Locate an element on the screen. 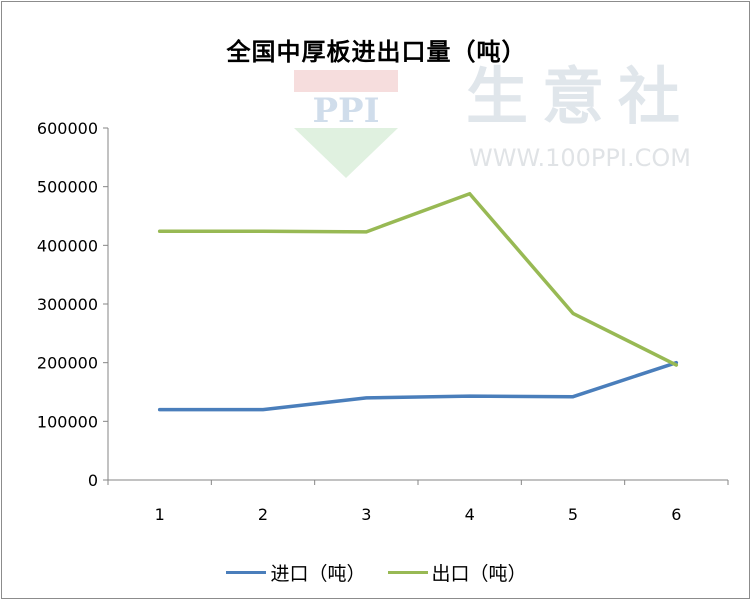 The height and width of the screenshot is (602, 753). legend-swatch-export is located at coordinates (407, 572).